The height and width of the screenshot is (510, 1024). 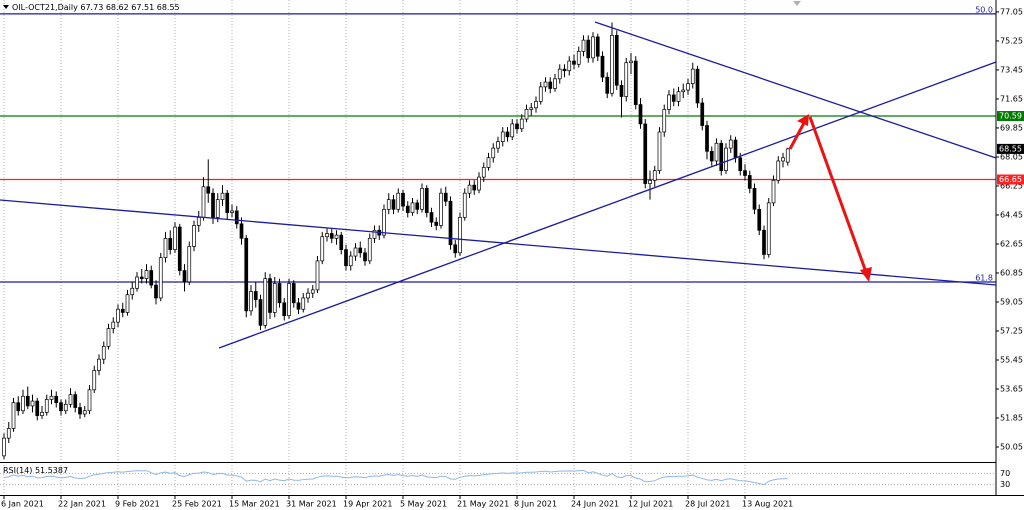 What do you see at coordinates (168, 7) in the screenshot?
I see `close: 68.55` at bounding box center [168, 7].